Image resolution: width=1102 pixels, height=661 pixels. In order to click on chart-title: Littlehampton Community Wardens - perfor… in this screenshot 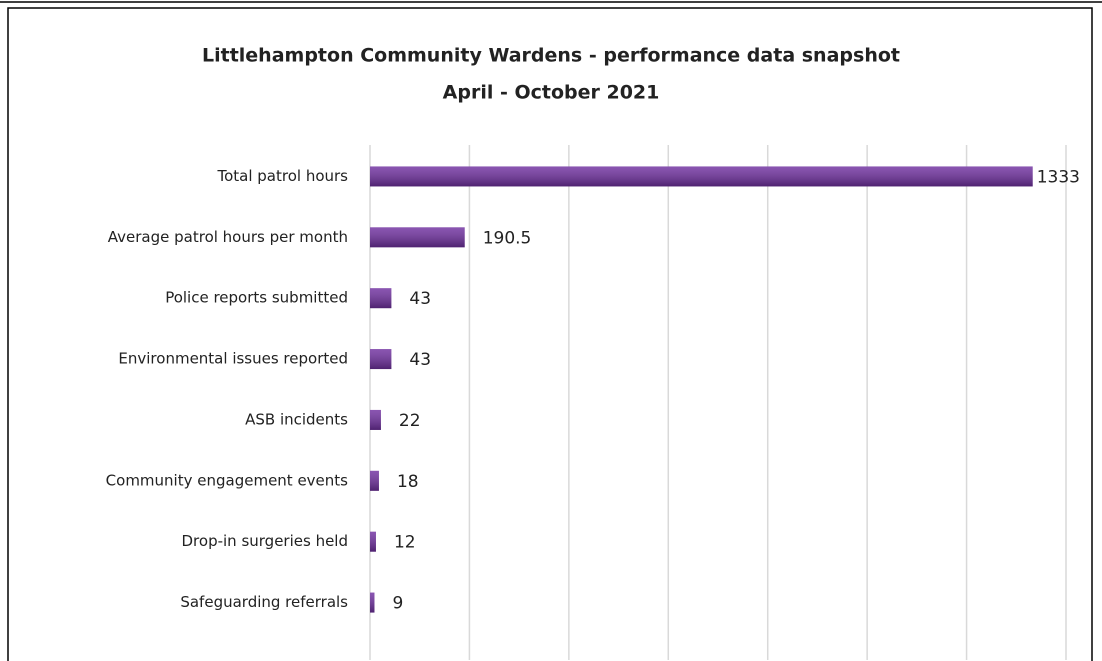, I will do `click(551, 56)`.